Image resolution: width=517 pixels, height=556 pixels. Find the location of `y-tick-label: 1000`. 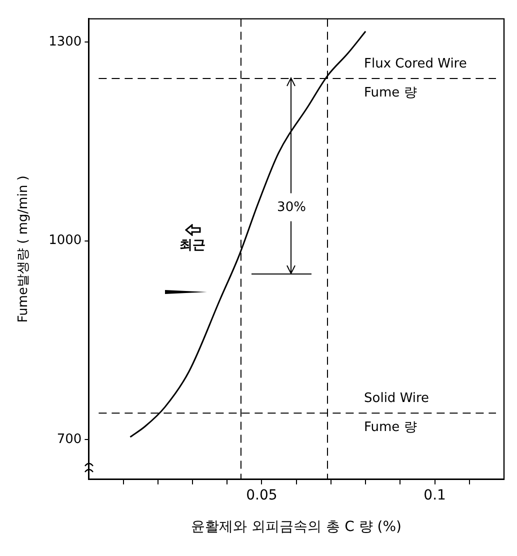

y-tick-label: 1000 is located at coordinates (65, 240).